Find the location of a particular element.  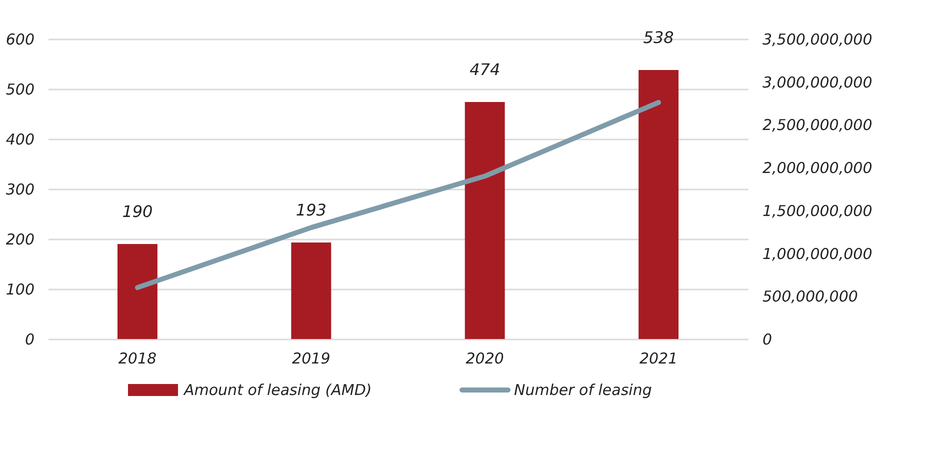

y2-tick-label: 1,500,000,000 is located at coordinates (817, 211).